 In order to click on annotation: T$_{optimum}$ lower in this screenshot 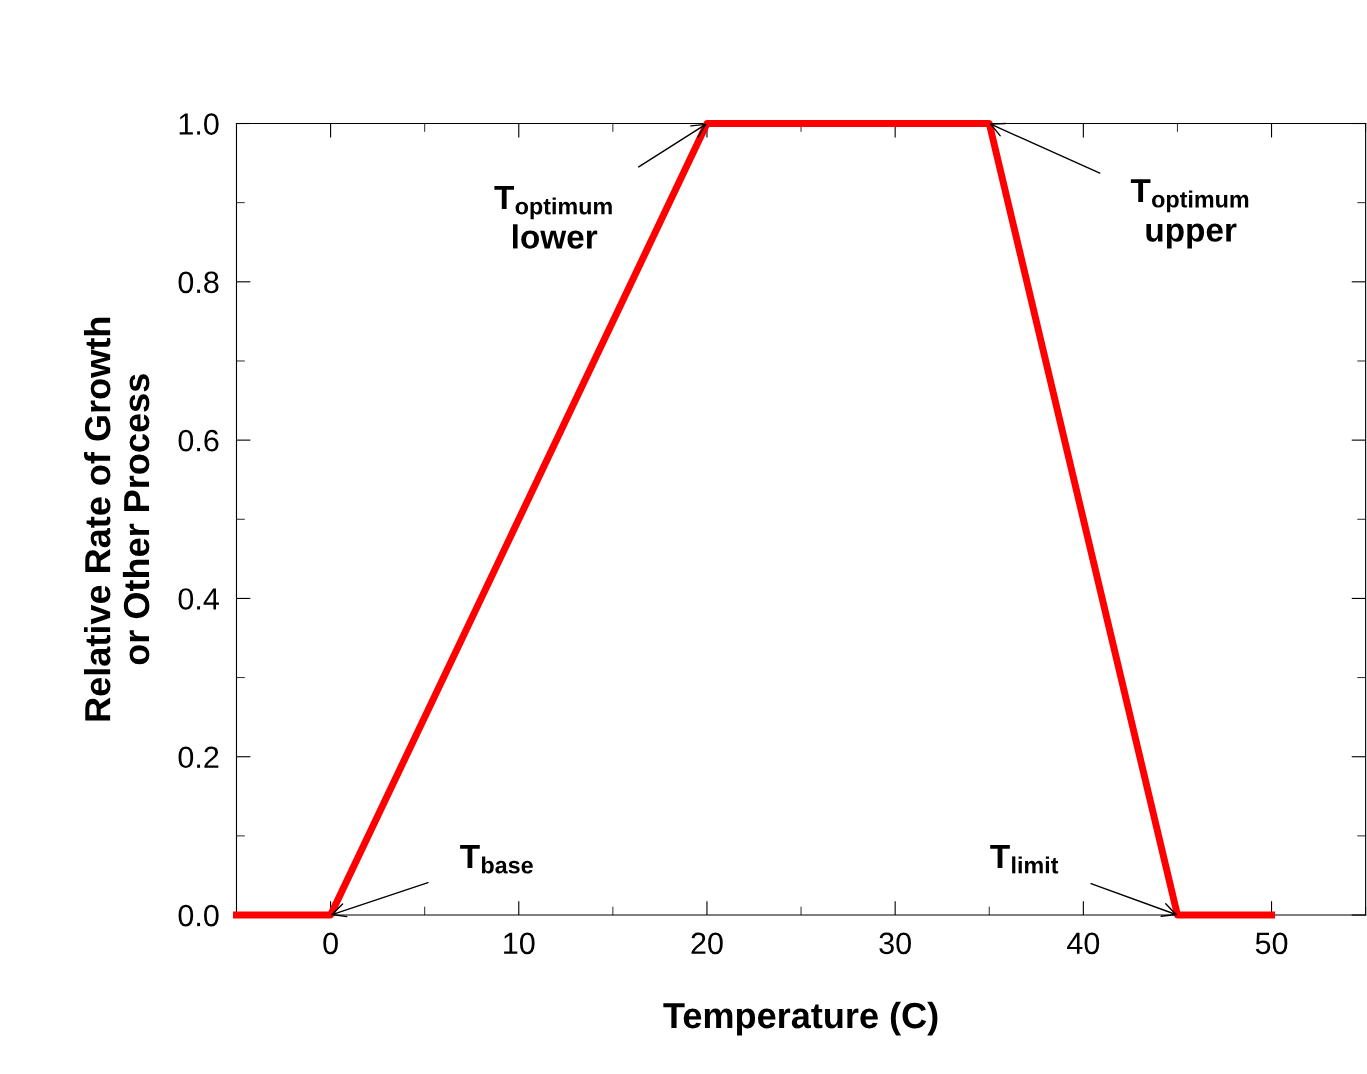, I will do `click(553, 217)`.